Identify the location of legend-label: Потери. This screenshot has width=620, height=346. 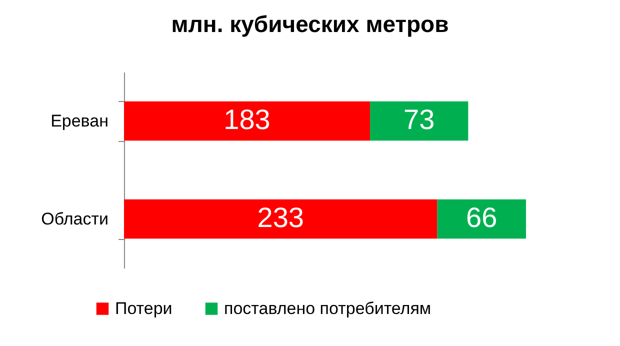
(143, 308).